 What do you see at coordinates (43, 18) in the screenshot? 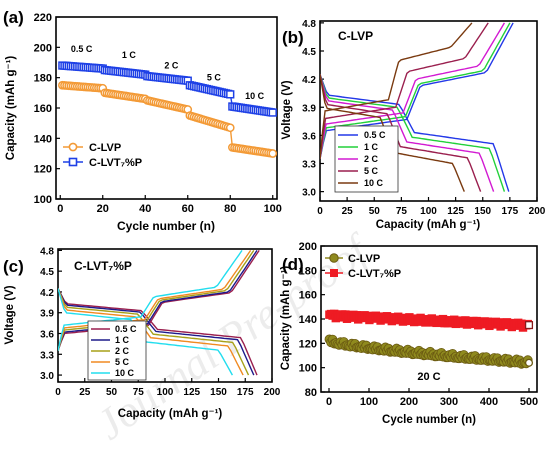
I see `y-tick-label: 220` at bounding box center [43, 18].